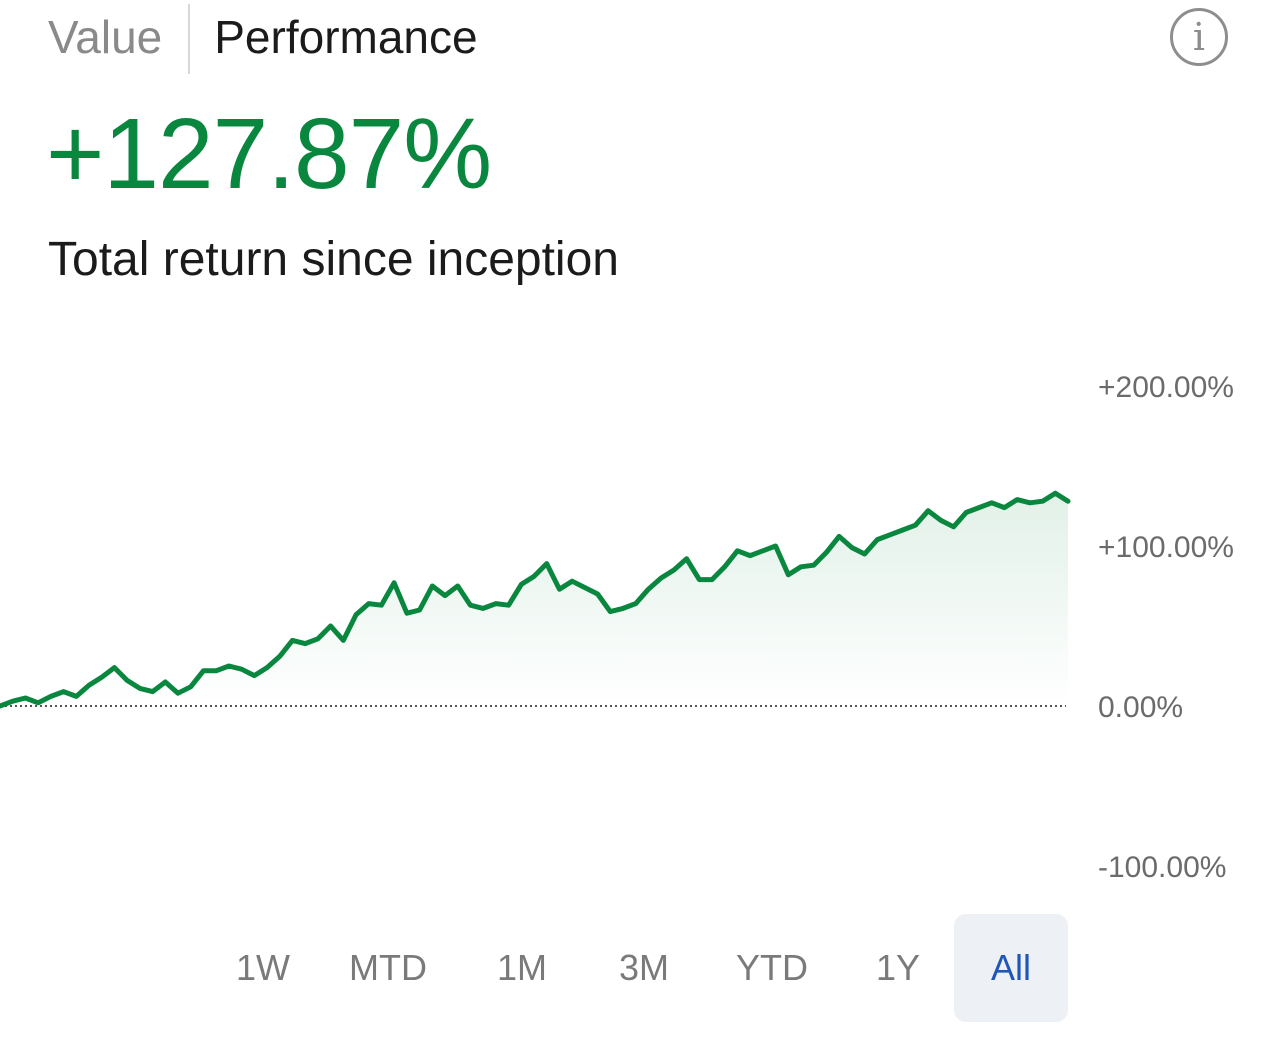  Describe the element at coordinates (1166, 627) in the screenshot. I see `y-axis-labels: +200.00% +100.00% 0.00% -100.00%` at that location.